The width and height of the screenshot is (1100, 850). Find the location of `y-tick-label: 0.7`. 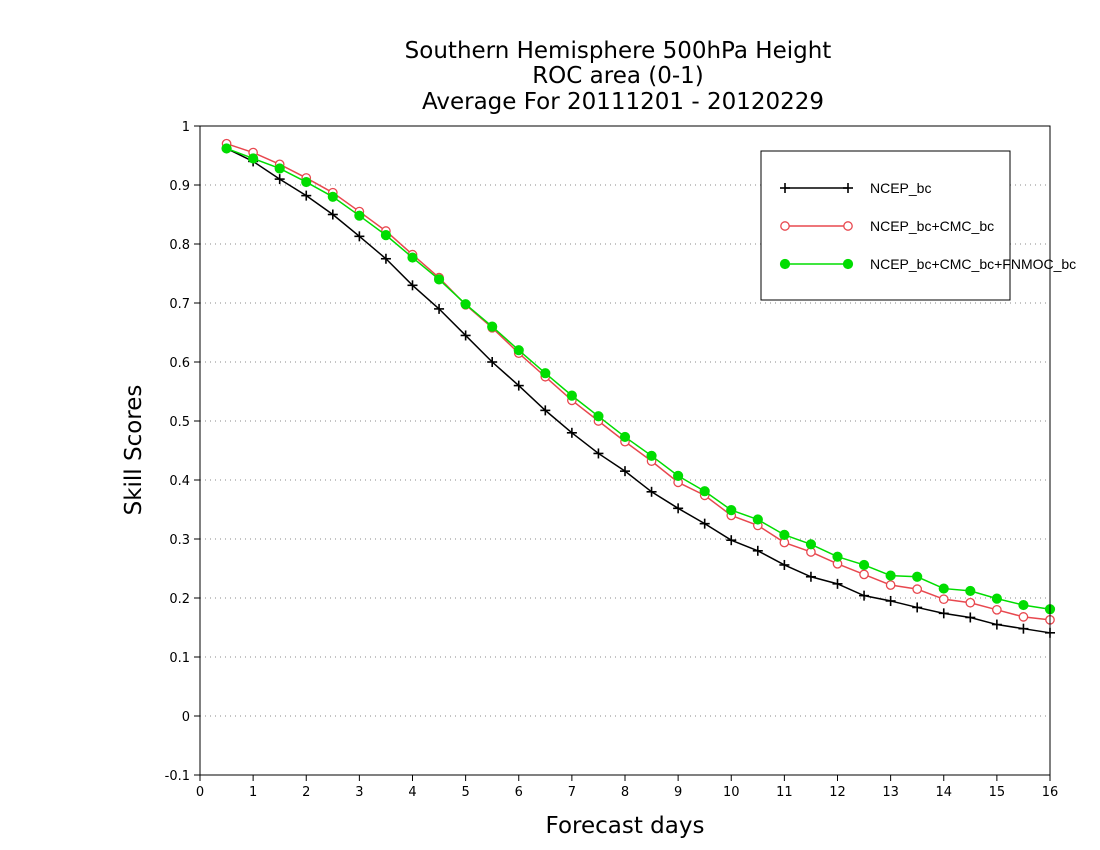

y-tick-label: 0.7 is located at coordinates (179, 304).